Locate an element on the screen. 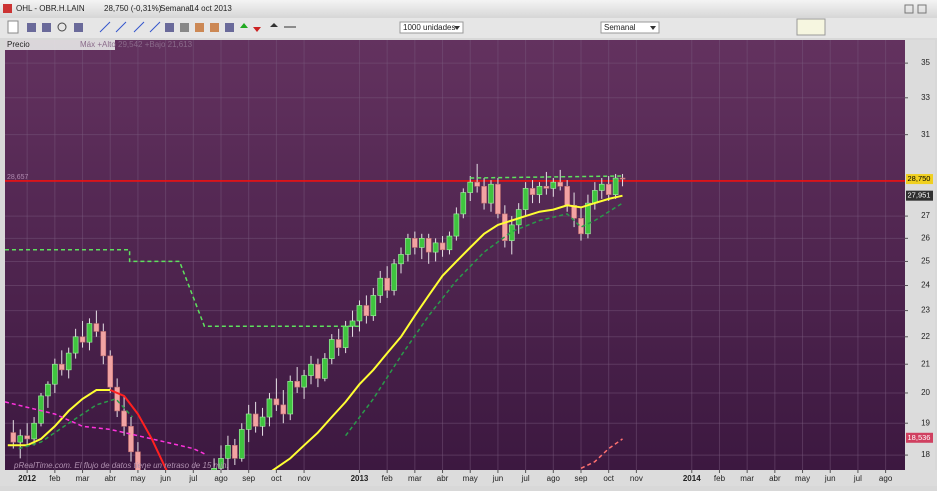 Image resolution: width=937 pixels, height=491 pixels. window-buttons is located at coordinates (915, 9).